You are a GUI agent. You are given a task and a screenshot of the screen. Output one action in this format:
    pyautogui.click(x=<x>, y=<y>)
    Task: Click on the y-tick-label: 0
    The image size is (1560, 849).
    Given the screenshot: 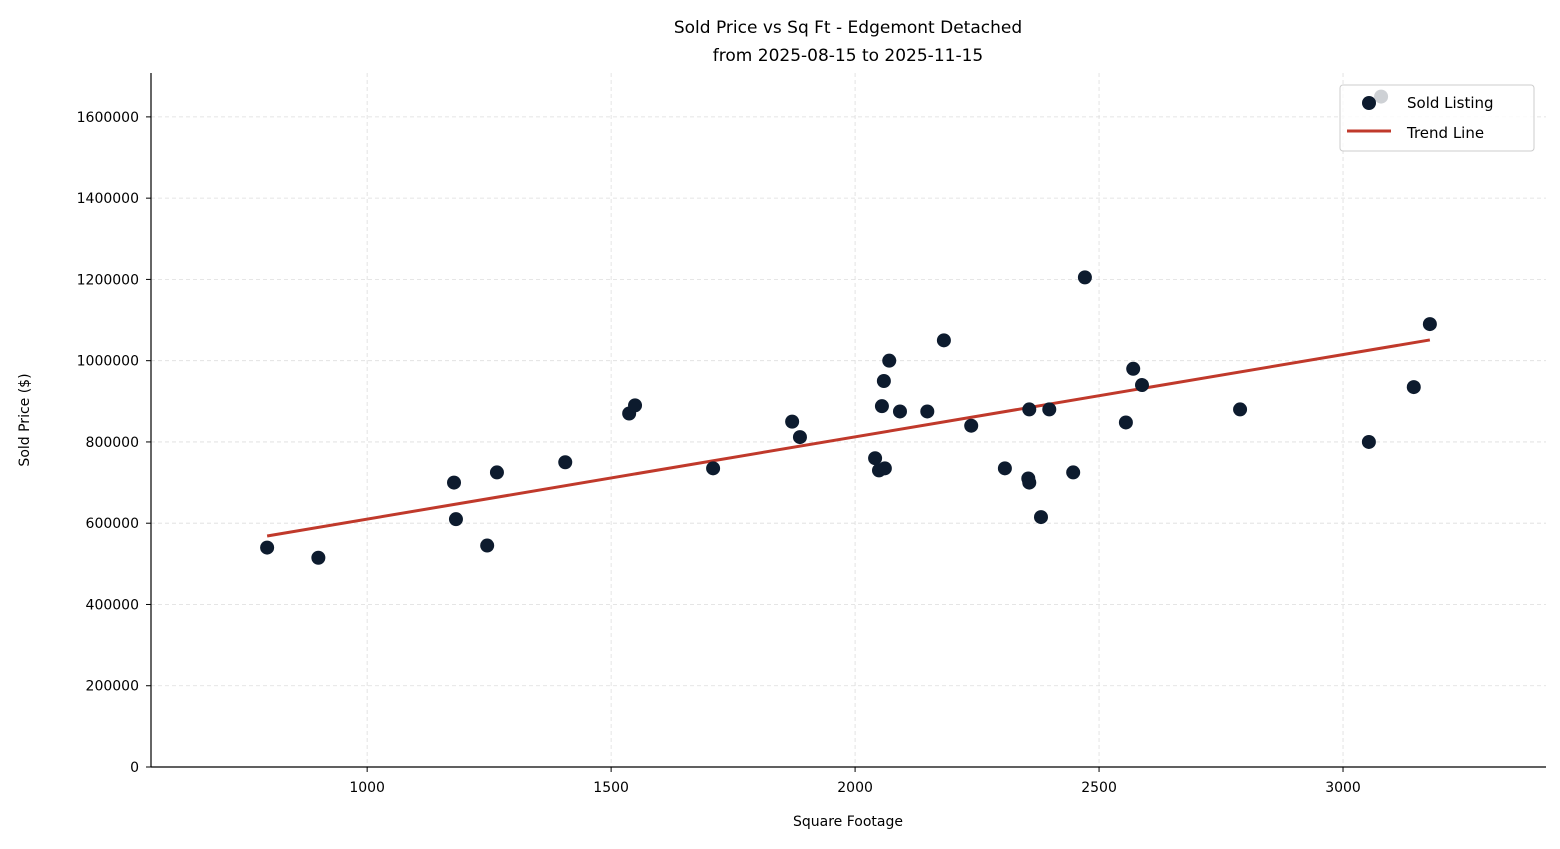 What is the action you would take?
    pyautogui.click(x=134, y=768)
    